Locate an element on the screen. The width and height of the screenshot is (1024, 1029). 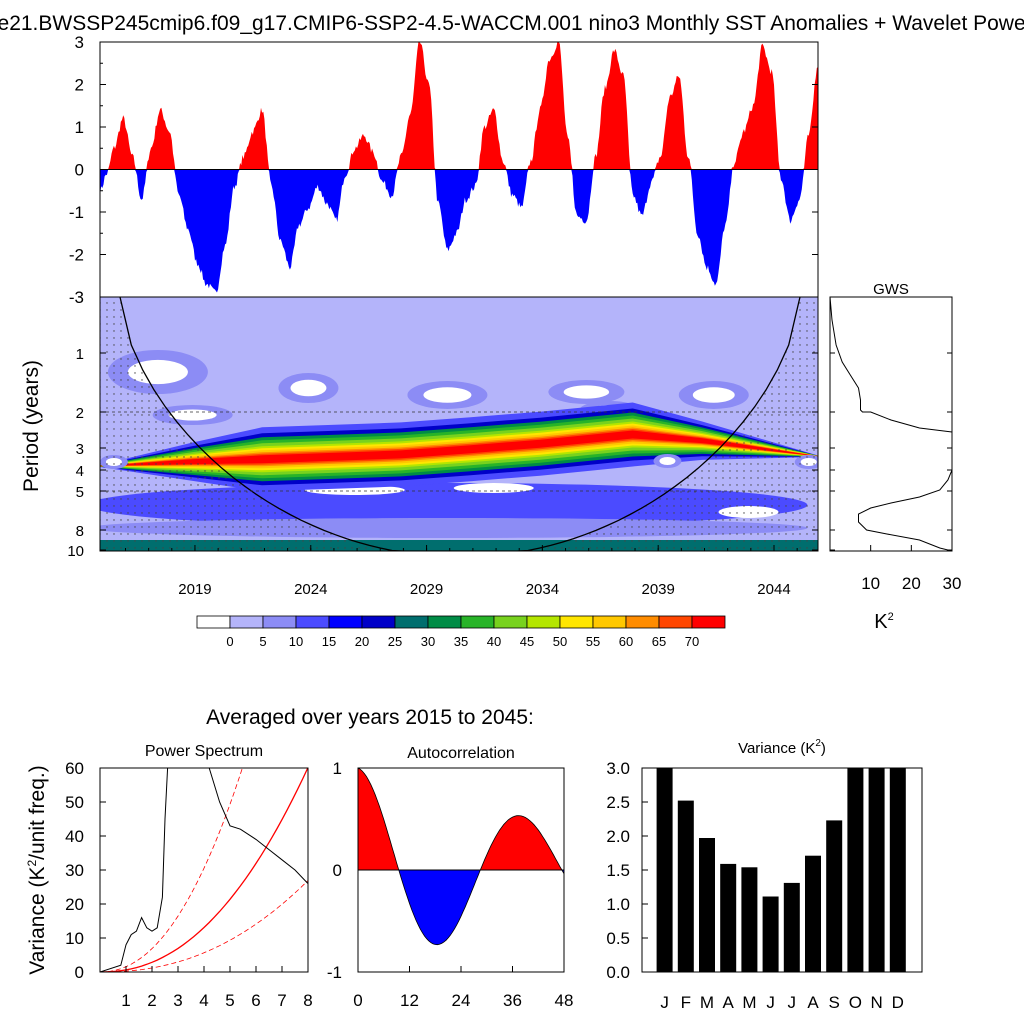
colorbar-tick-label: 70 is located at coordinates (692, 641).